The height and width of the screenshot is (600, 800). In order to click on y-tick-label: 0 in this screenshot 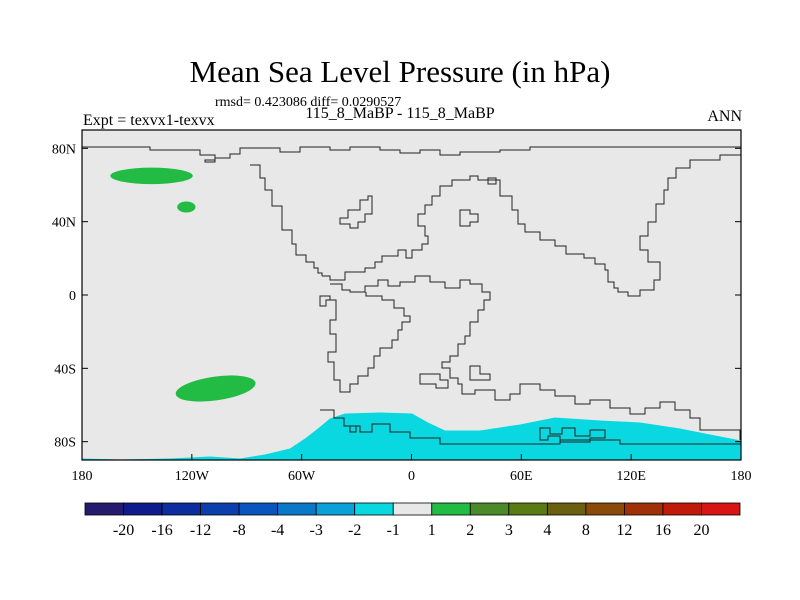, I will do `click(72, 296)`.